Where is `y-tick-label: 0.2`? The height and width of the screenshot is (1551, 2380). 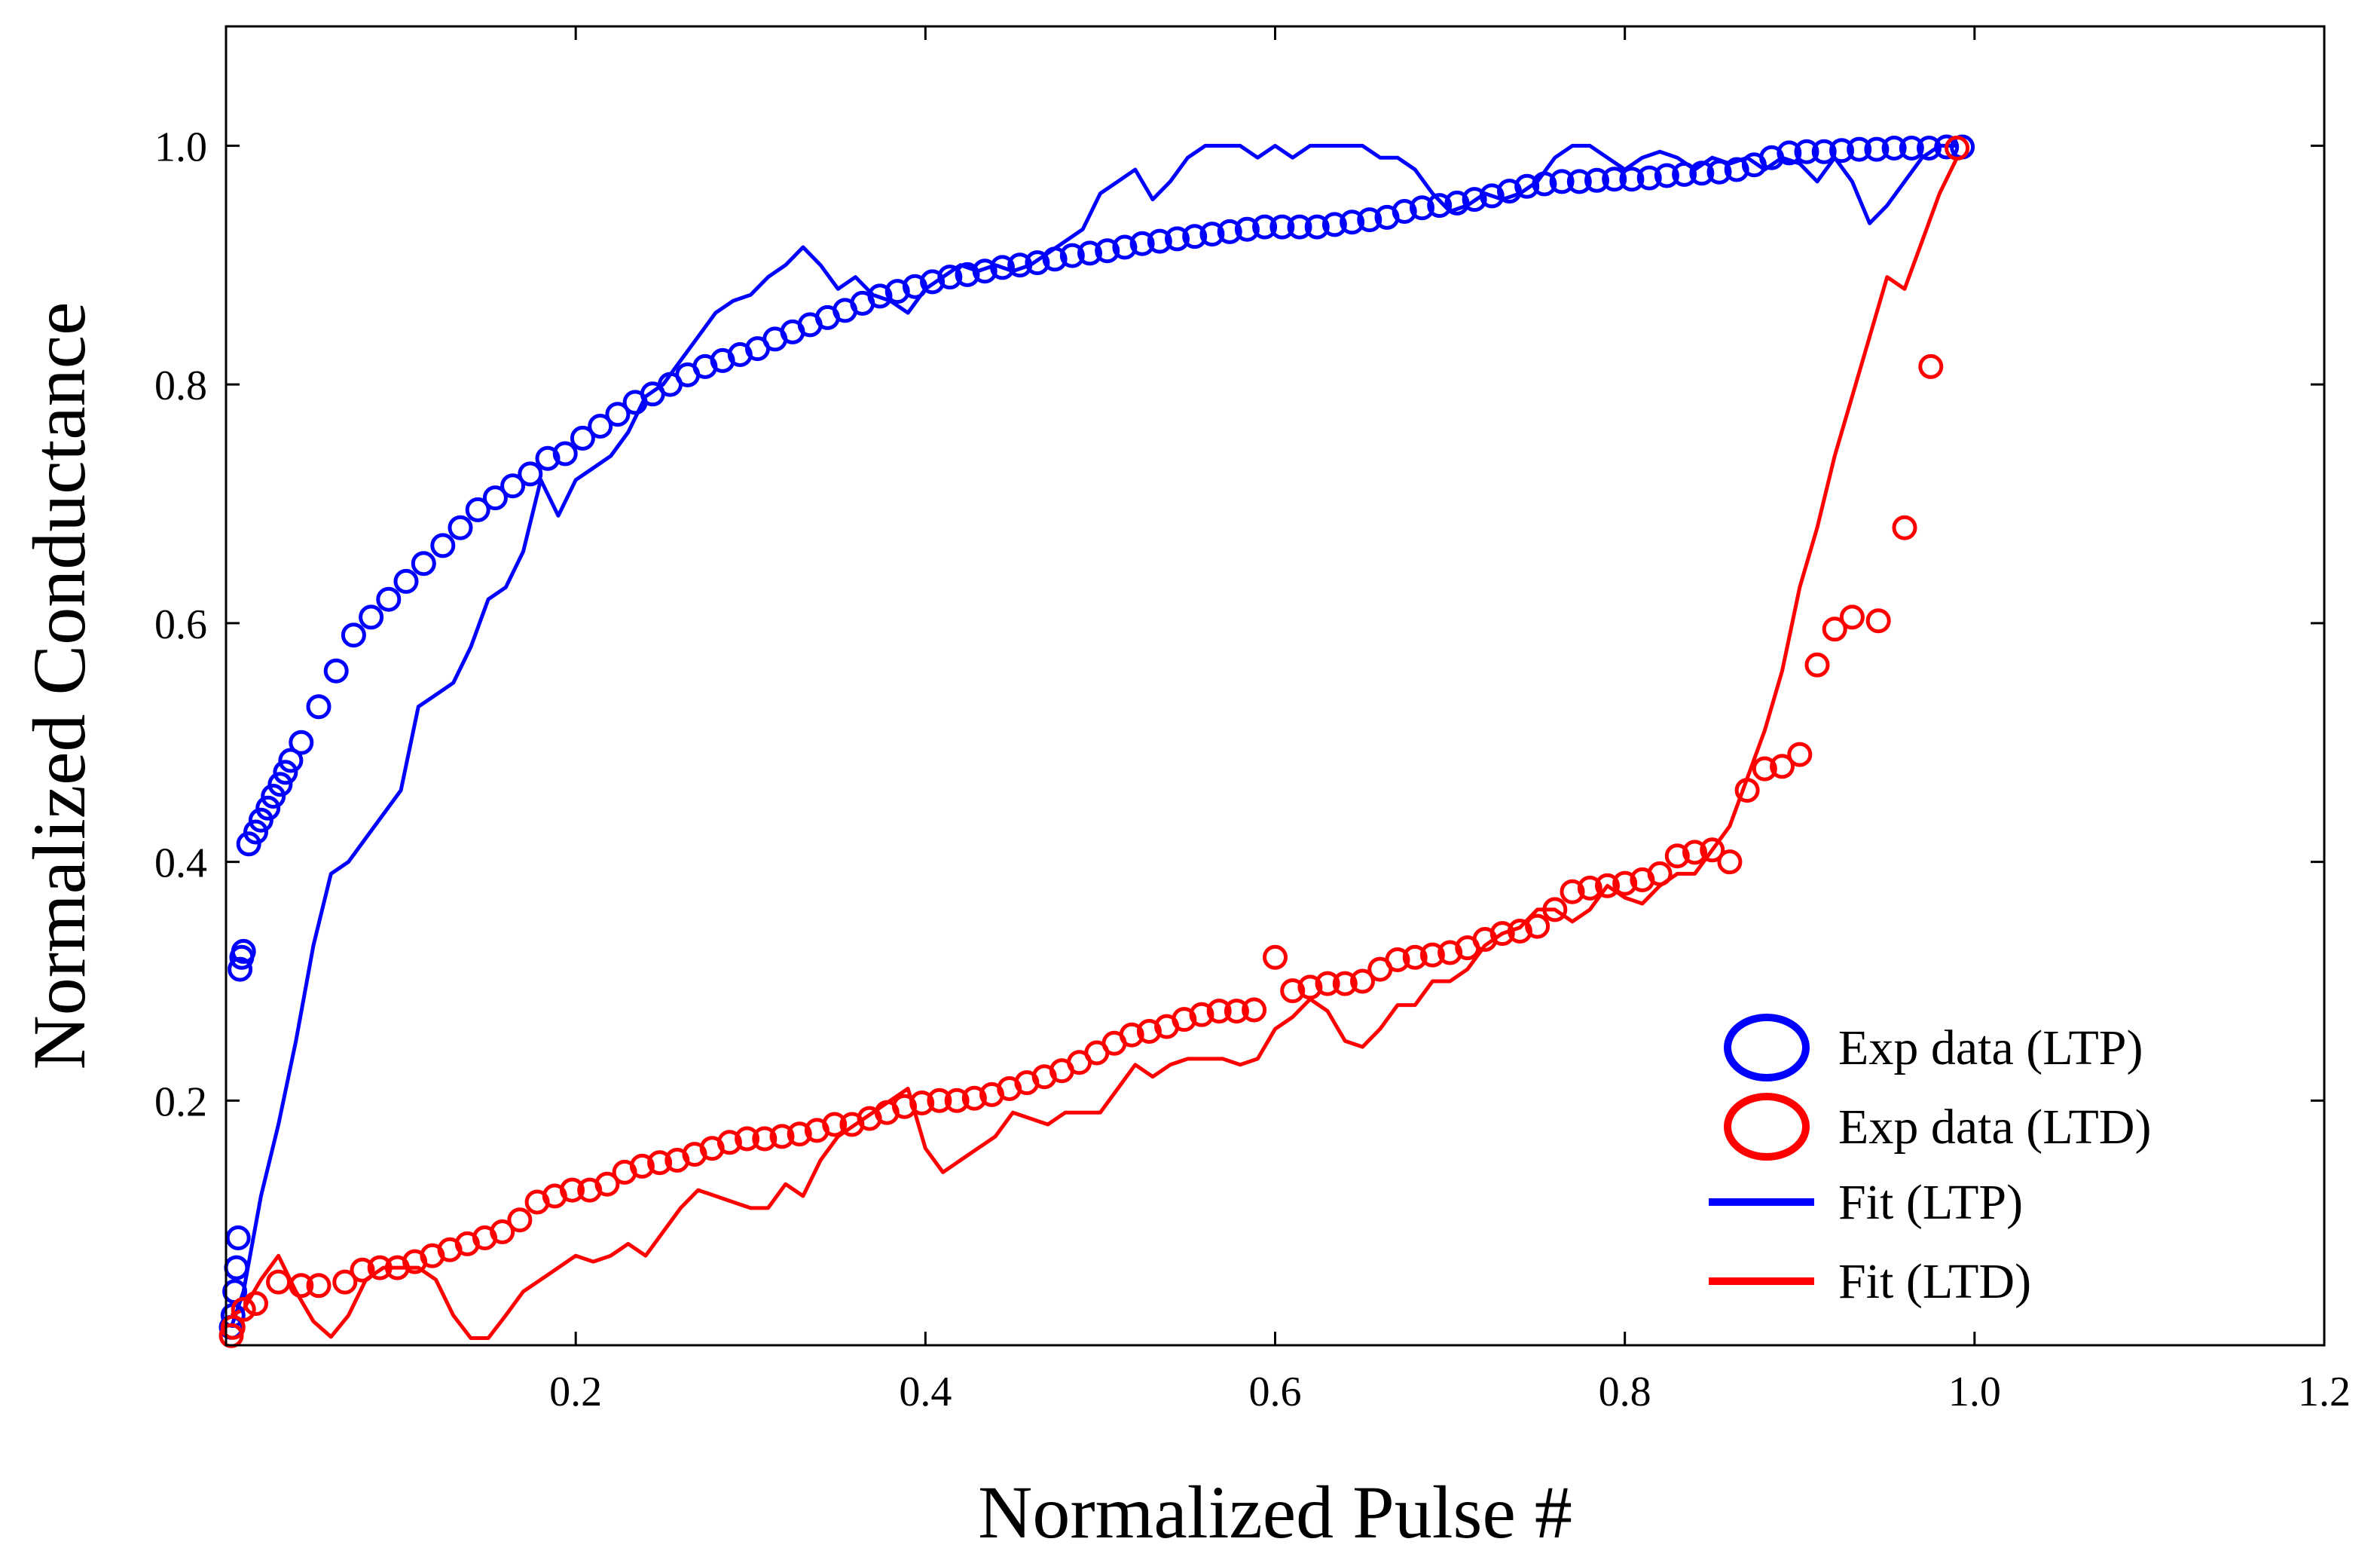
y-tick-label: 0.2 is located at coordinates (180, 1101).